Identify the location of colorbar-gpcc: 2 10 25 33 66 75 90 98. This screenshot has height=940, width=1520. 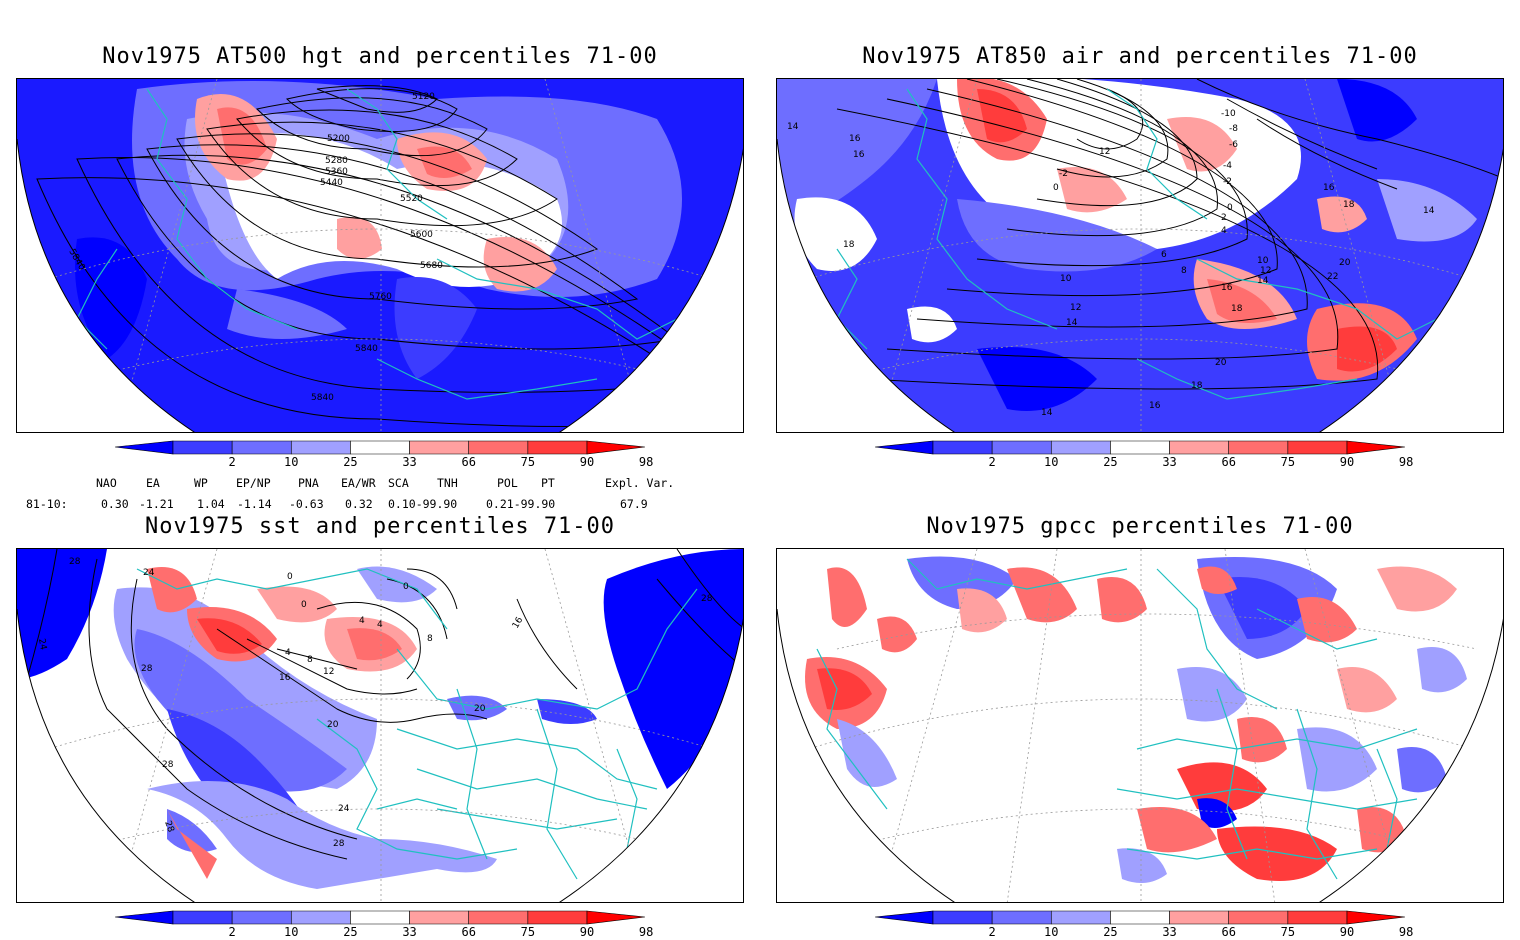
(1144, 925).